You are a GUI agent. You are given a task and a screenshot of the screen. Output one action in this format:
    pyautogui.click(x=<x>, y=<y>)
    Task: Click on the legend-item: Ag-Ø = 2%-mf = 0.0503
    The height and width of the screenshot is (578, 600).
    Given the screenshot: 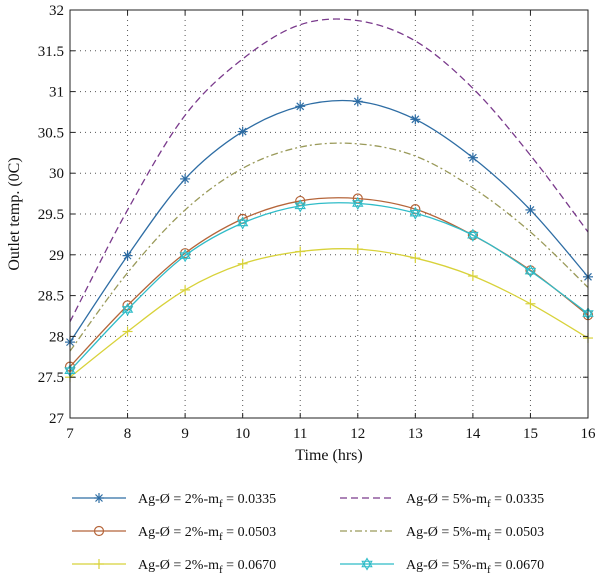 What is the action you would take?
    pyautogui.click(x=174, y=534)
    